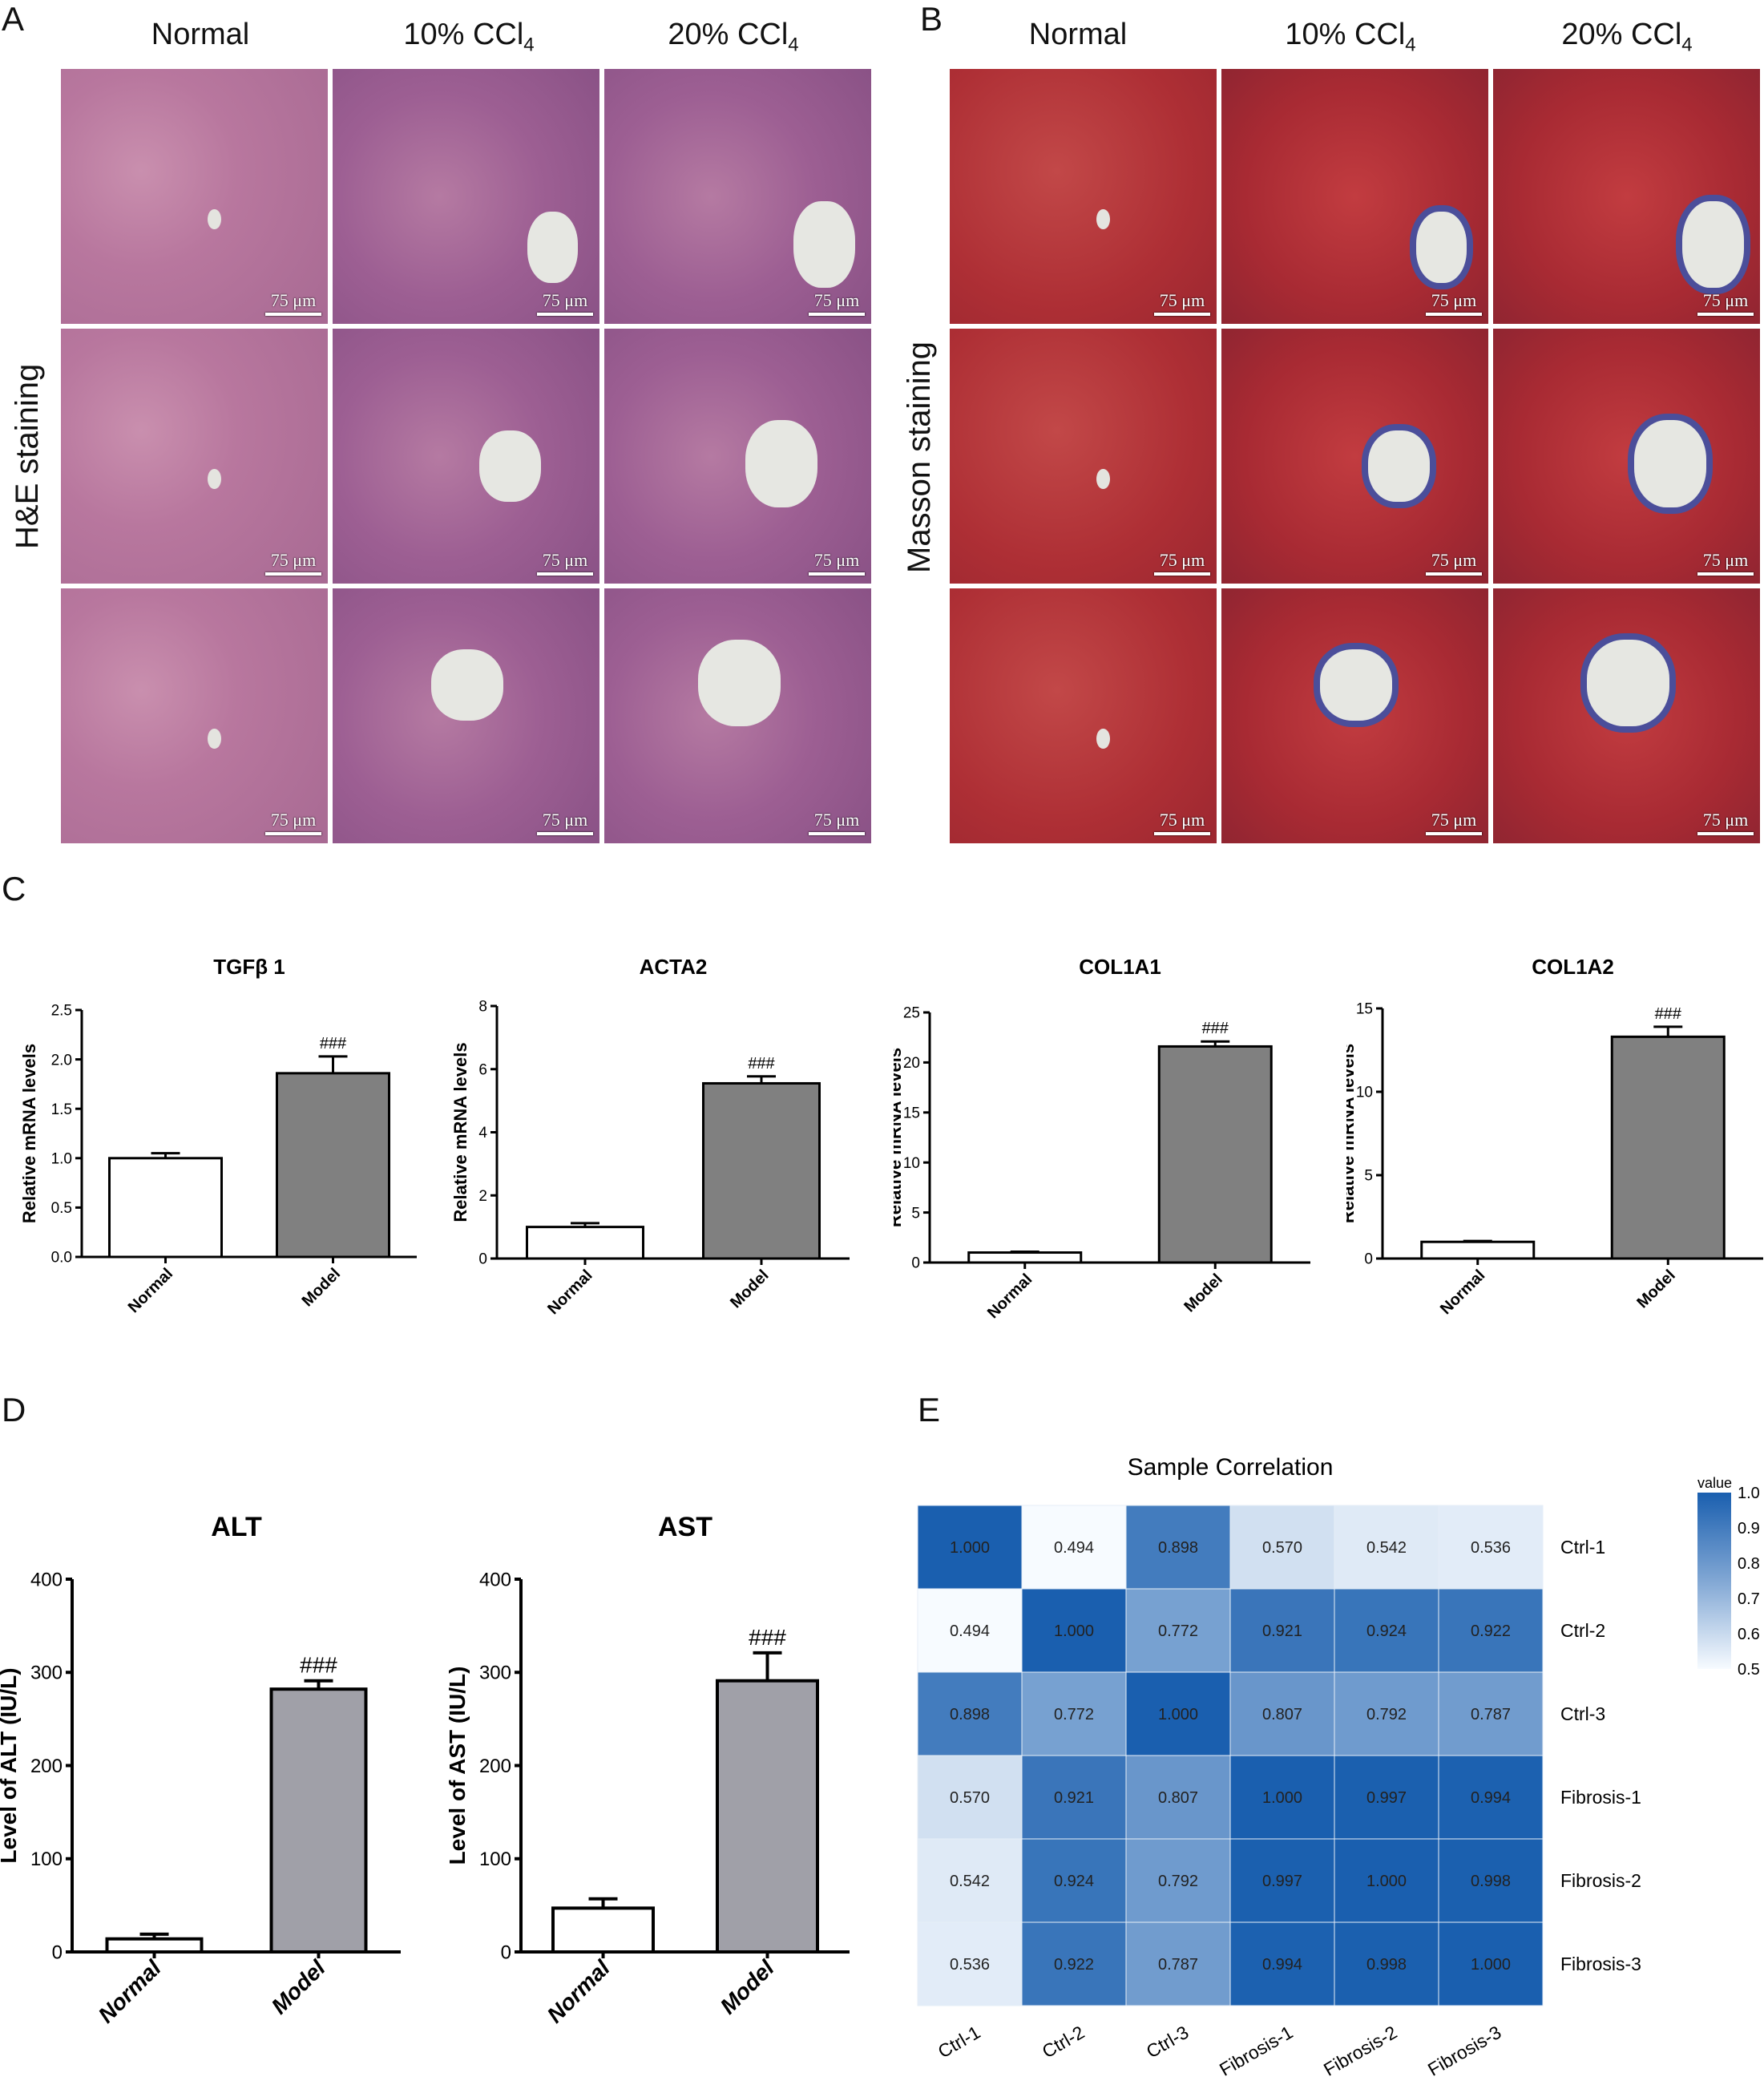 This screenshot has width=1764, height=2089. Describe the element at coordinates (930, 1409) in the screenshot. I see `panel-letter-e: E` at that location.